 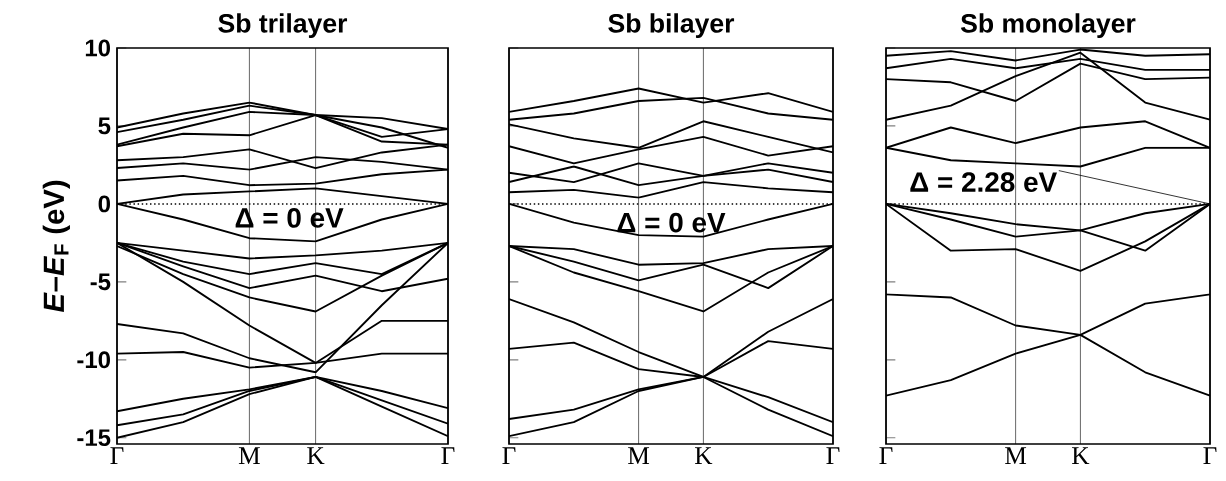 I want to click on chart-title: Sb trilayer, so click(x=283, y=26).